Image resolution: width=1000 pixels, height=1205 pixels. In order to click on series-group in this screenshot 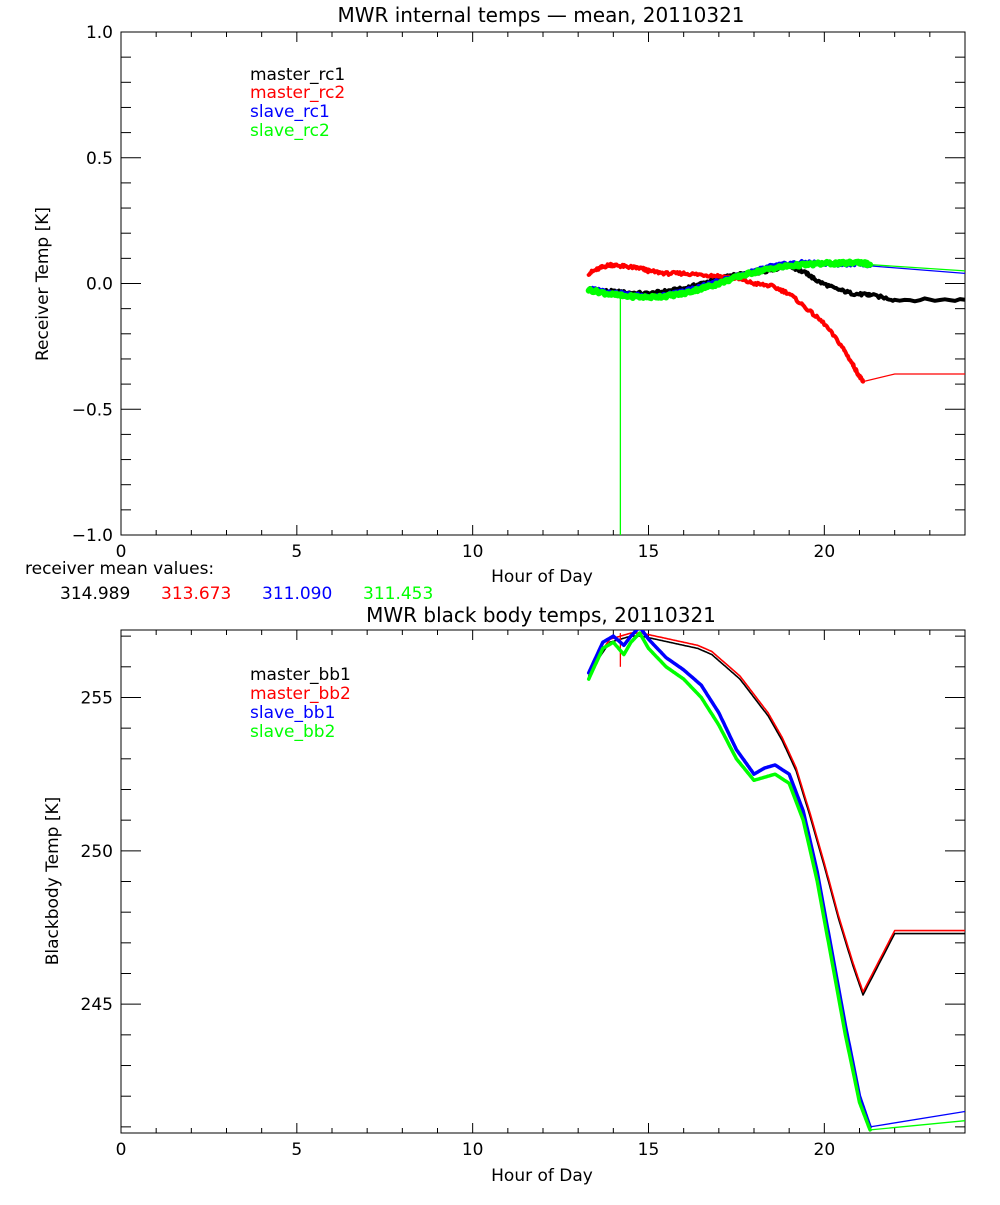, I will do `click(775, 396)`.